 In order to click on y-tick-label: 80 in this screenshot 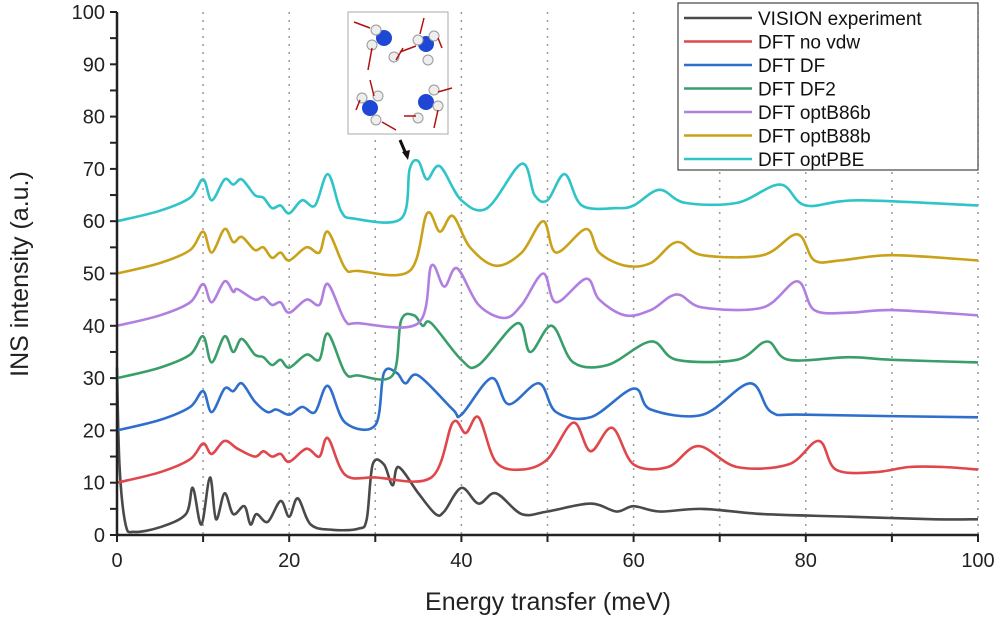, I will do `click(94, 118)`.